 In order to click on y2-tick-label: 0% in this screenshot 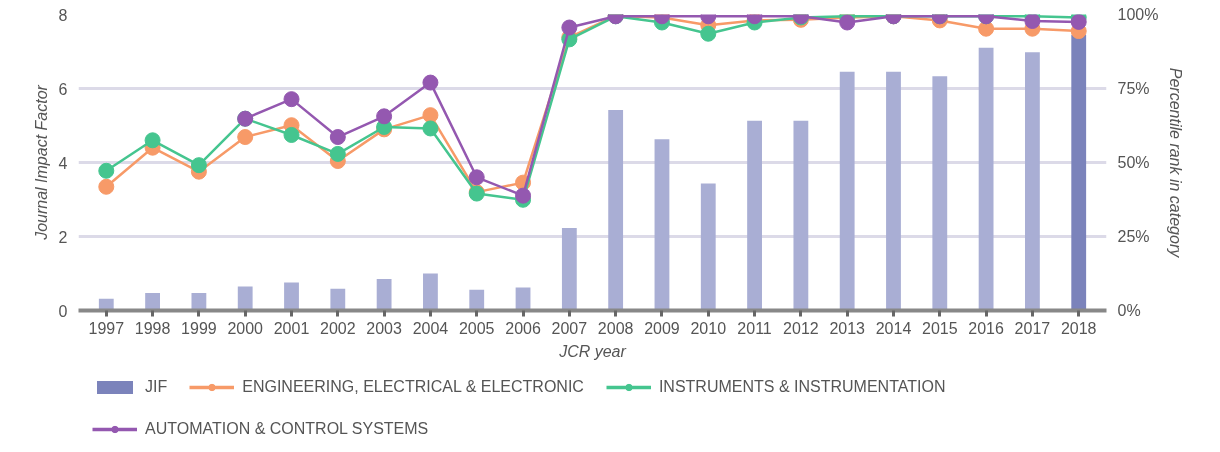, I will do `click(1129, 310)`.